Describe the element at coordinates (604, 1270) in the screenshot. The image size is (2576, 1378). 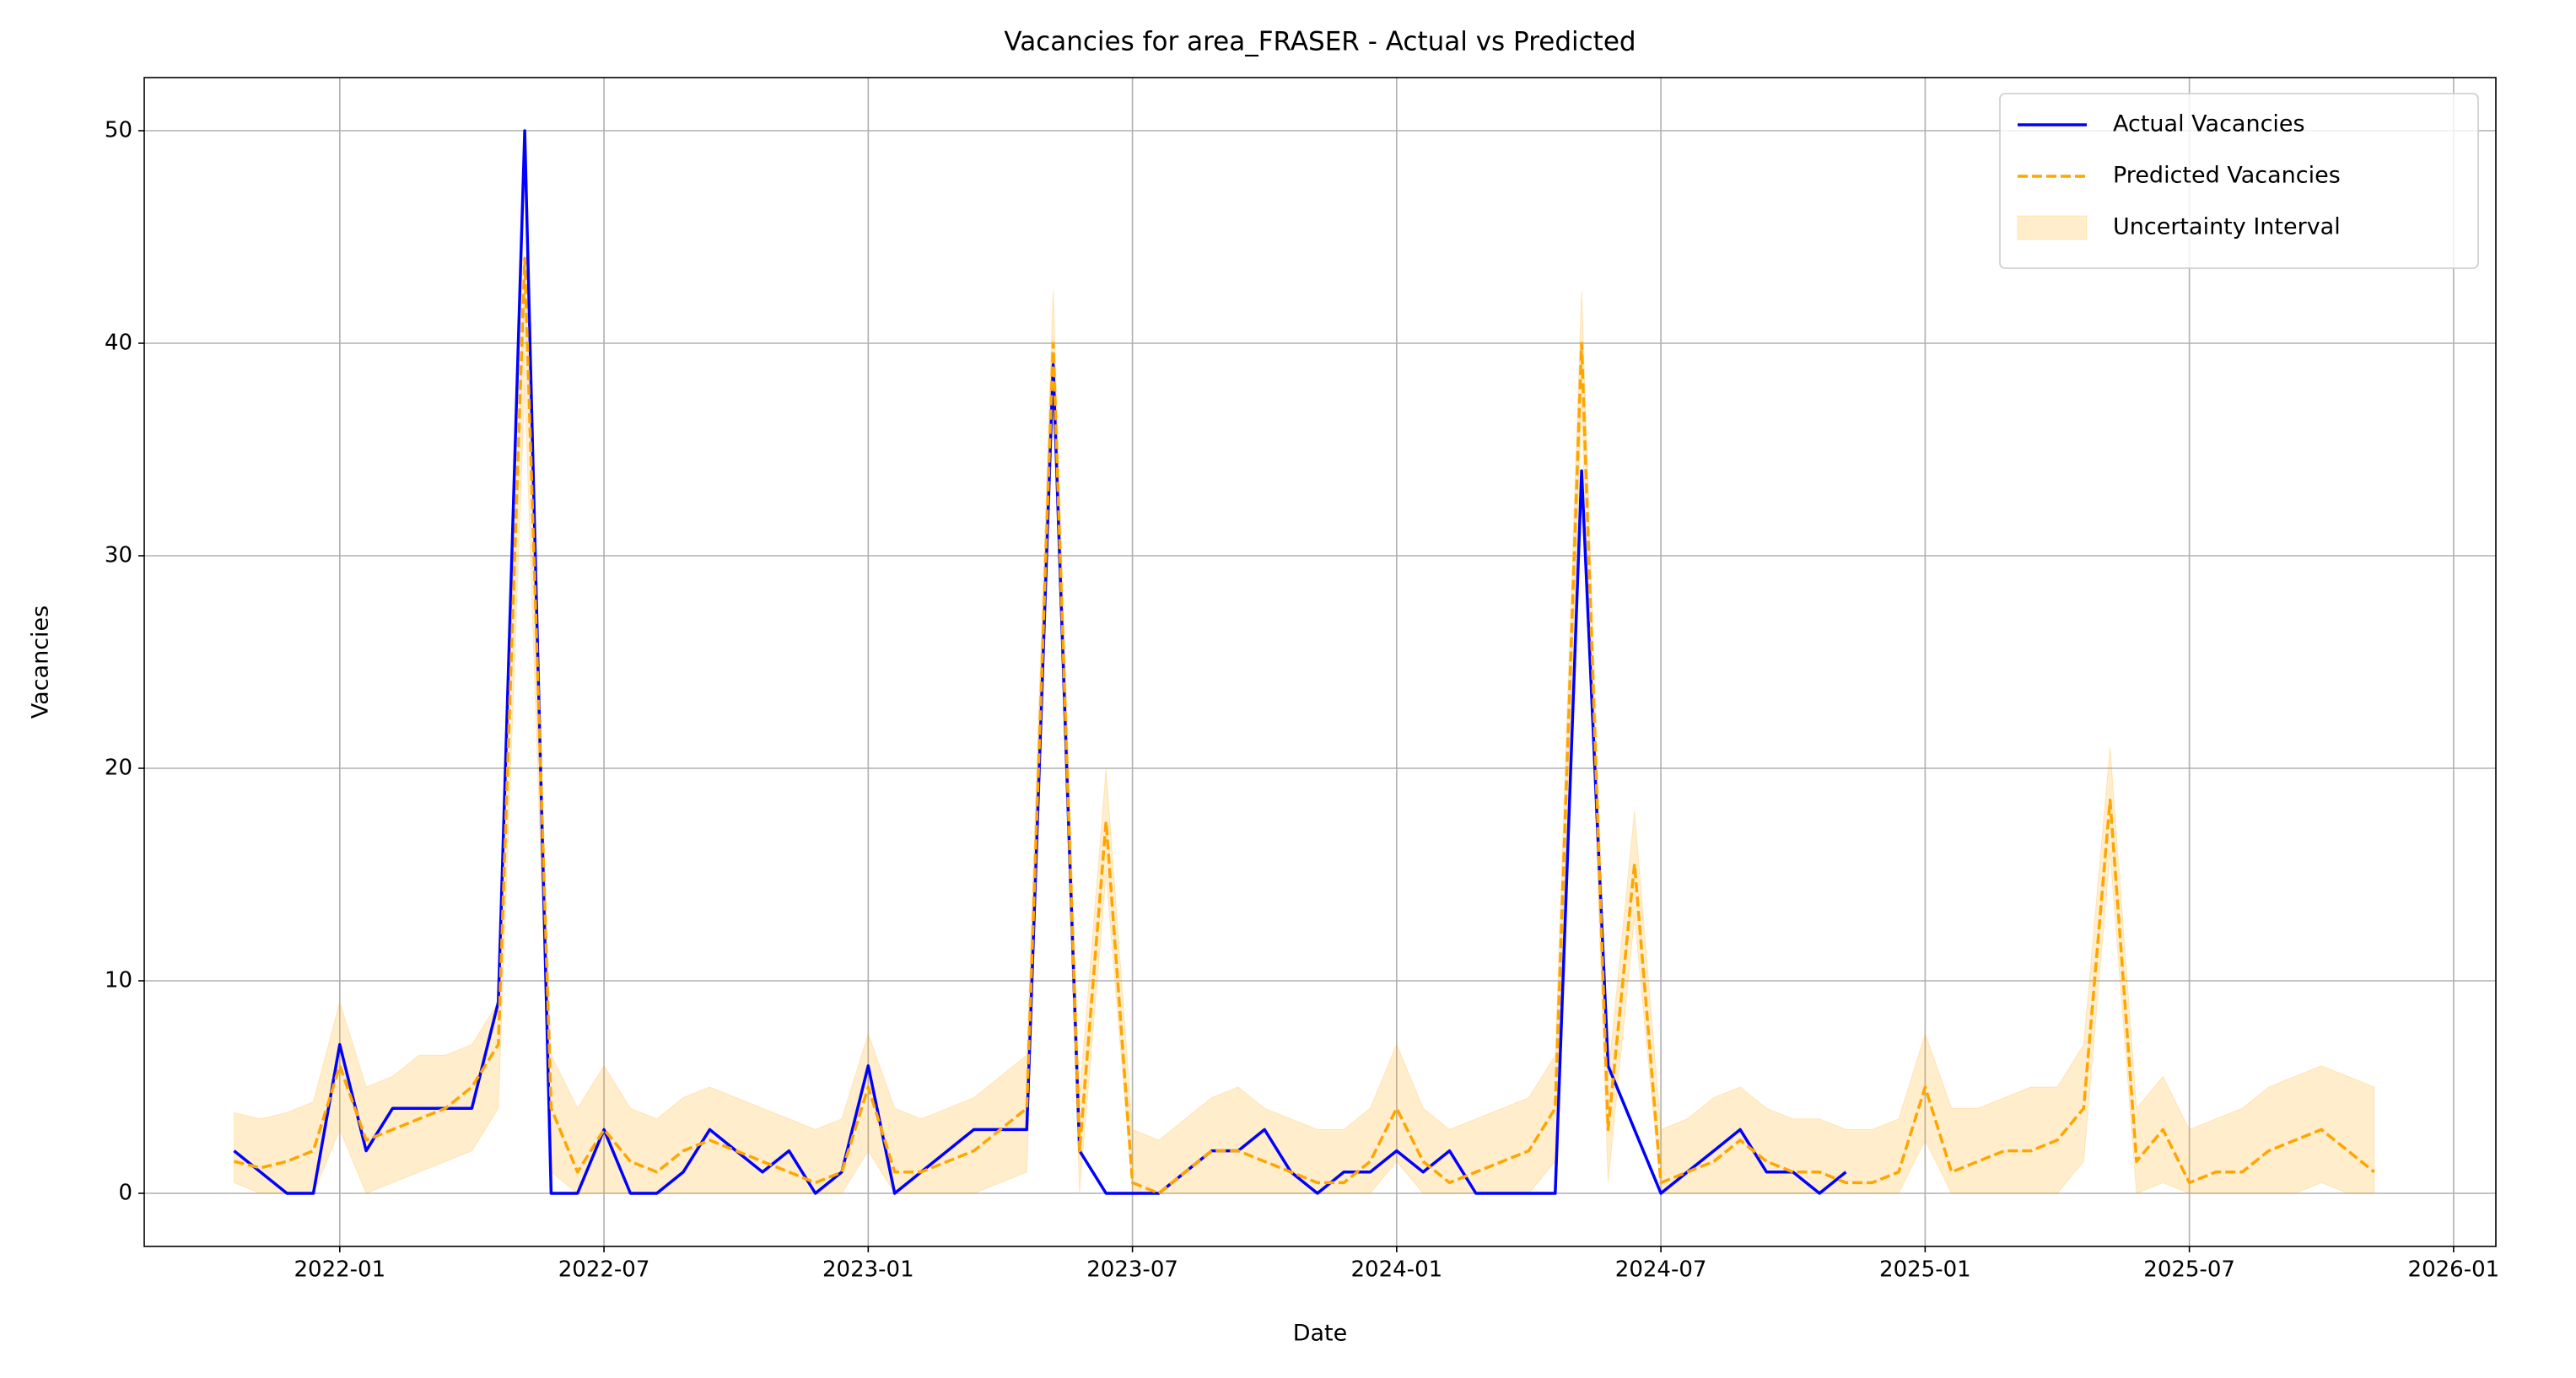
I see `x-tick-label: 2022-07` at that location.